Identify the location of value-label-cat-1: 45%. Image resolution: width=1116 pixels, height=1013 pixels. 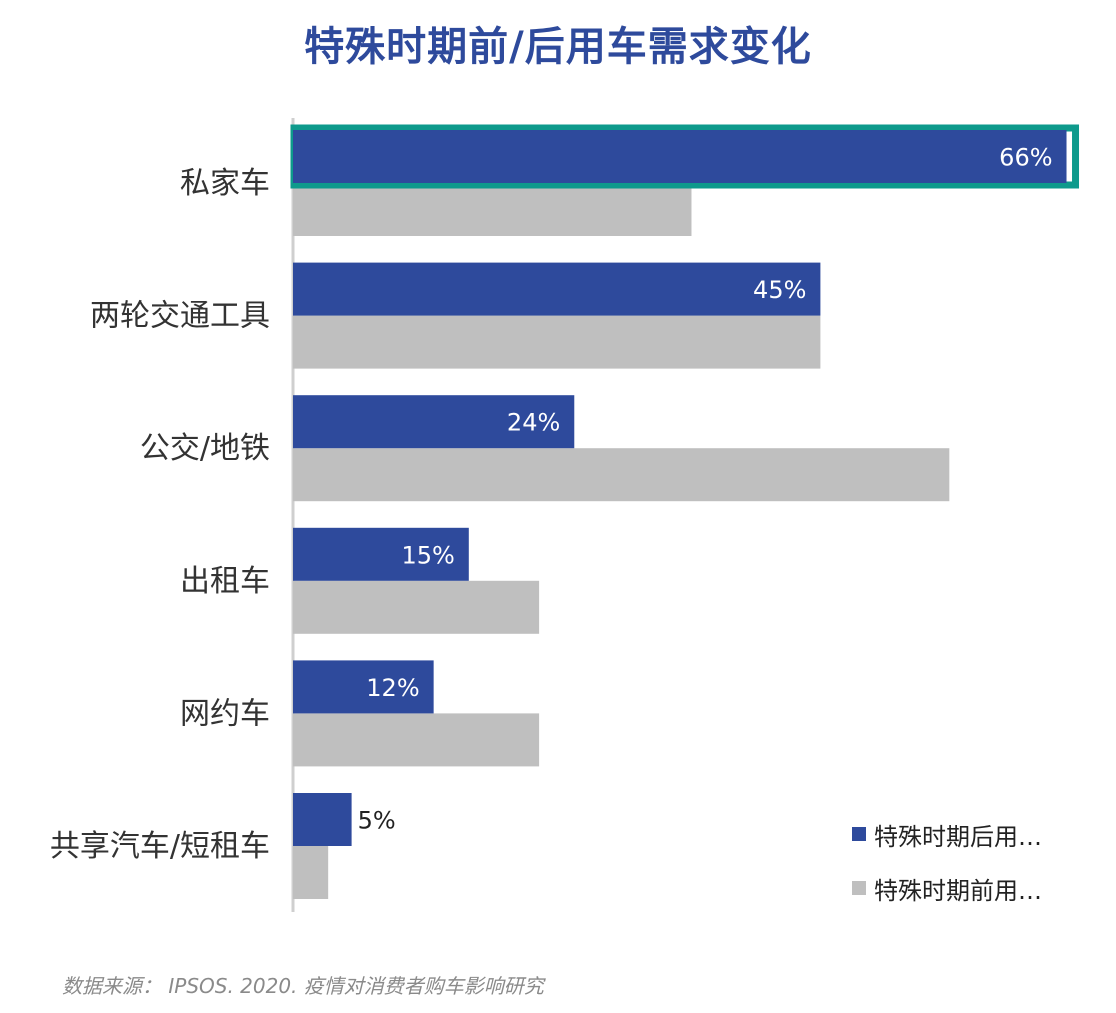
(779, 290).